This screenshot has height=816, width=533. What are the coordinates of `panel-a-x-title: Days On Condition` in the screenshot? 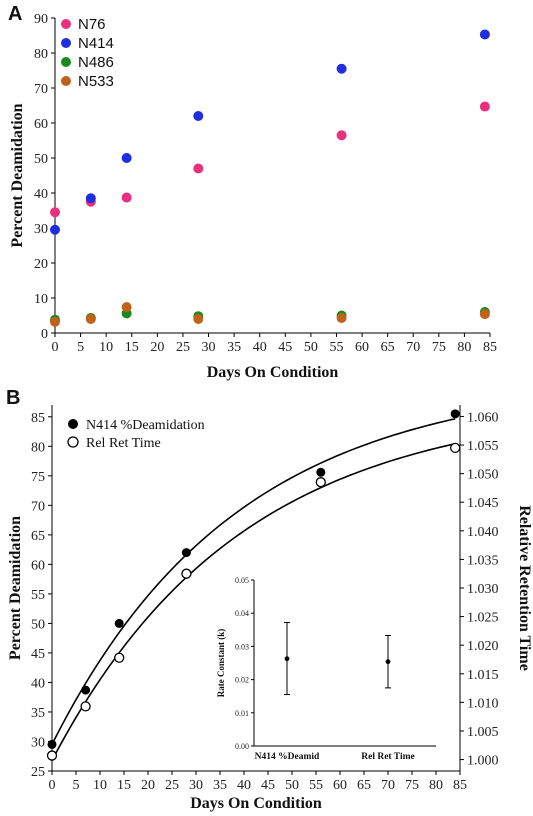 It's located at (273, 372).